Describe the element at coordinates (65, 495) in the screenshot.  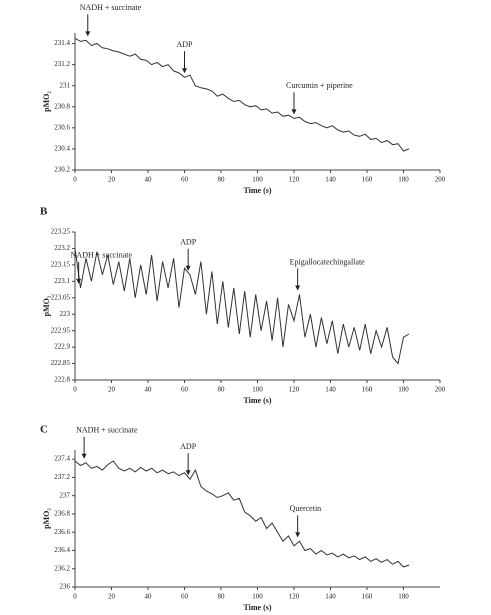
I see `y-tick-label: 237` at that location.